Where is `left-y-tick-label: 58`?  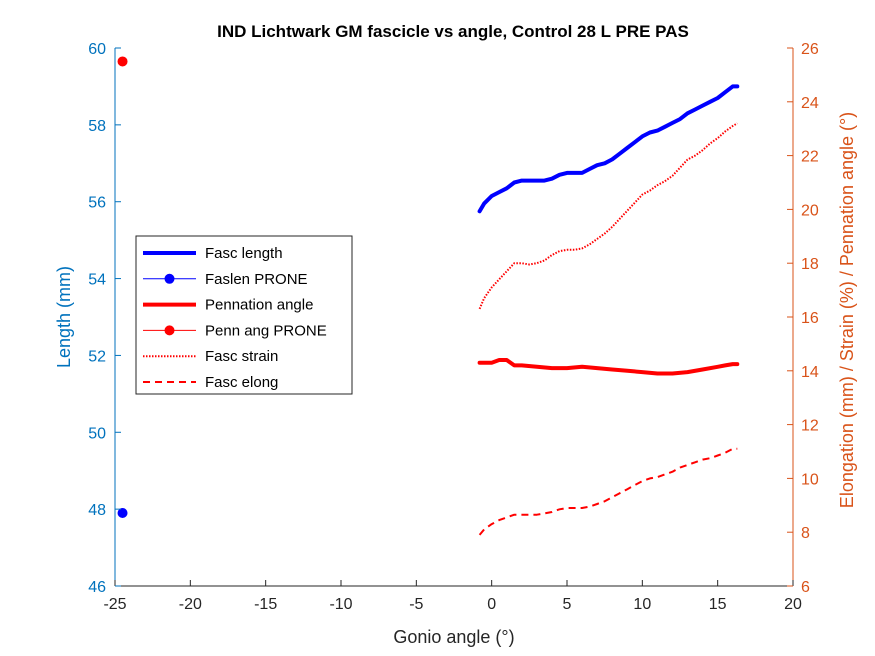 left-y-tick-label: 58 is located at coordinates (97, 126).